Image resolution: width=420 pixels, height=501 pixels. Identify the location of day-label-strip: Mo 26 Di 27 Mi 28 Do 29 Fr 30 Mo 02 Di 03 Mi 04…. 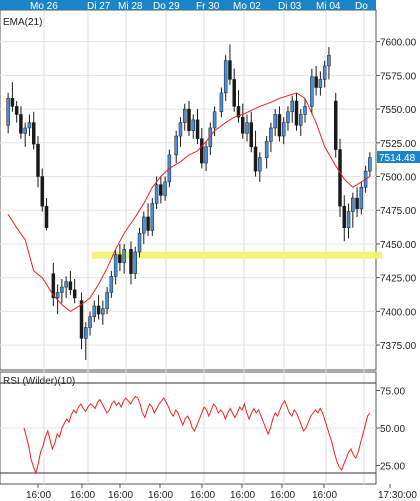
(188, 6).